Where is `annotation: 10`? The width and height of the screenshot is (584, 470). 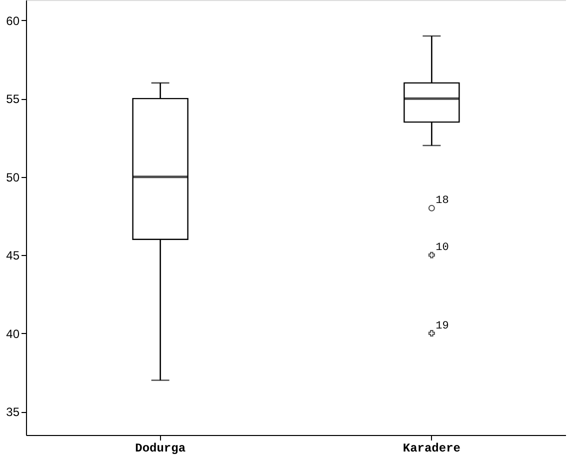 annotation: 10 is located at coordinates (442, 248).